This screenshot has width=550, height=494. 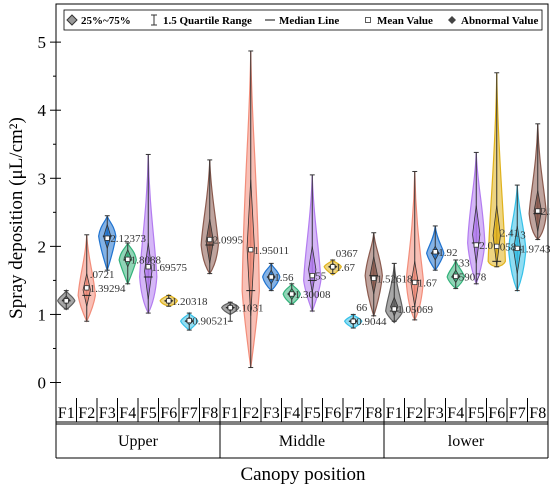 I want to click on mean-value-label: 1.9743, so click(x=535, y=249).